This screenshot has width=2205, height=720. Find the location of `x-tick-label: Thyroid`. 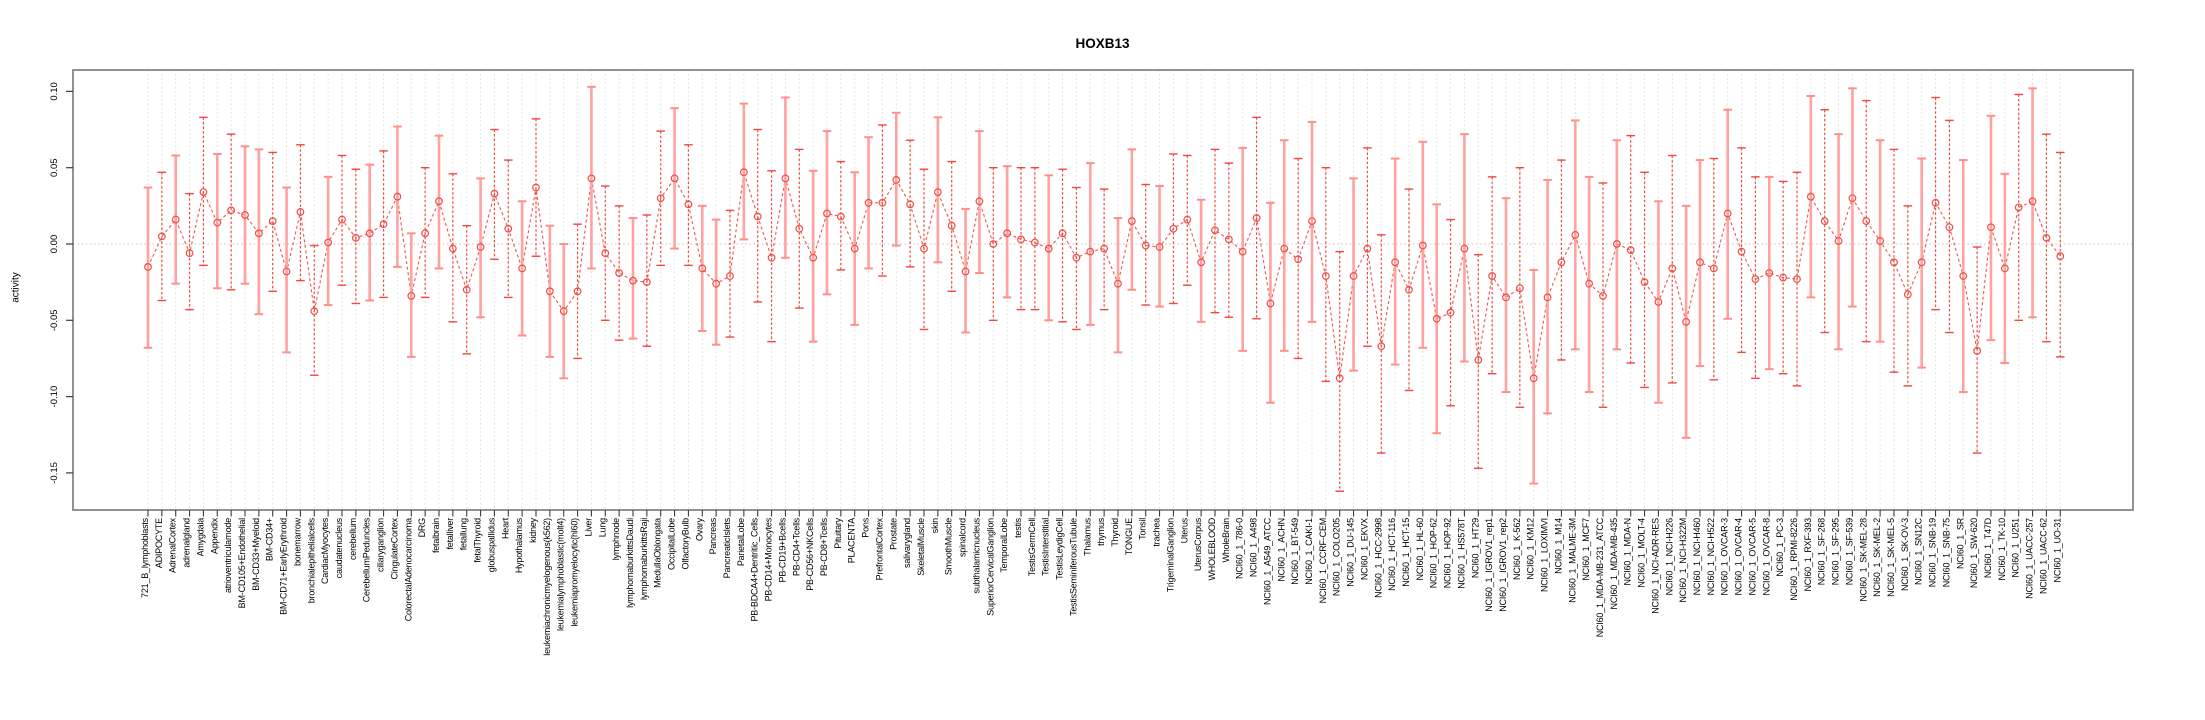

x-tick-label: Thyroid is located at coordinates (1115, 532).